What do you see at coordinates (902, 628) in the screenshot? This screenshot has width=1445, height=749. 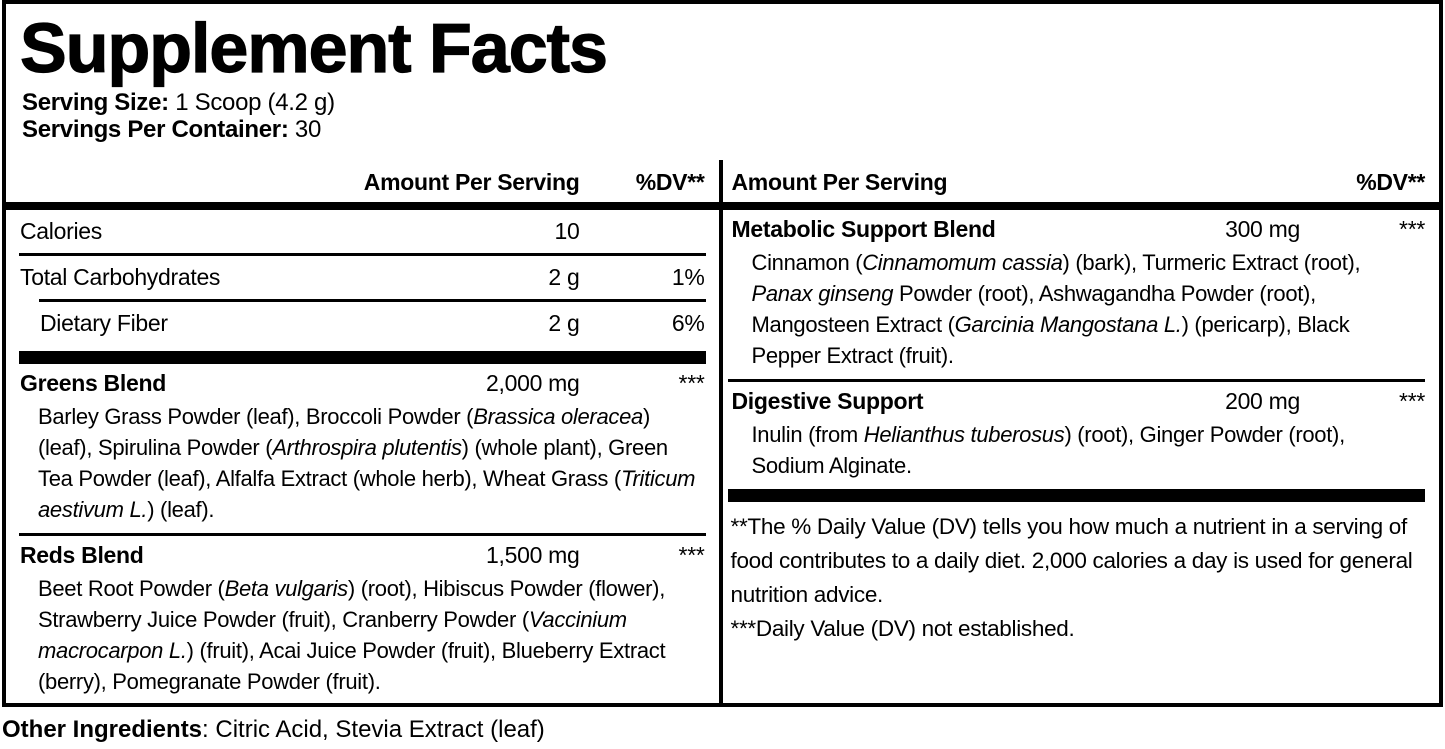 I see `footnote-dv-not-established: ***Daily Value (DV) not established.` at bounding box center [902, 628].